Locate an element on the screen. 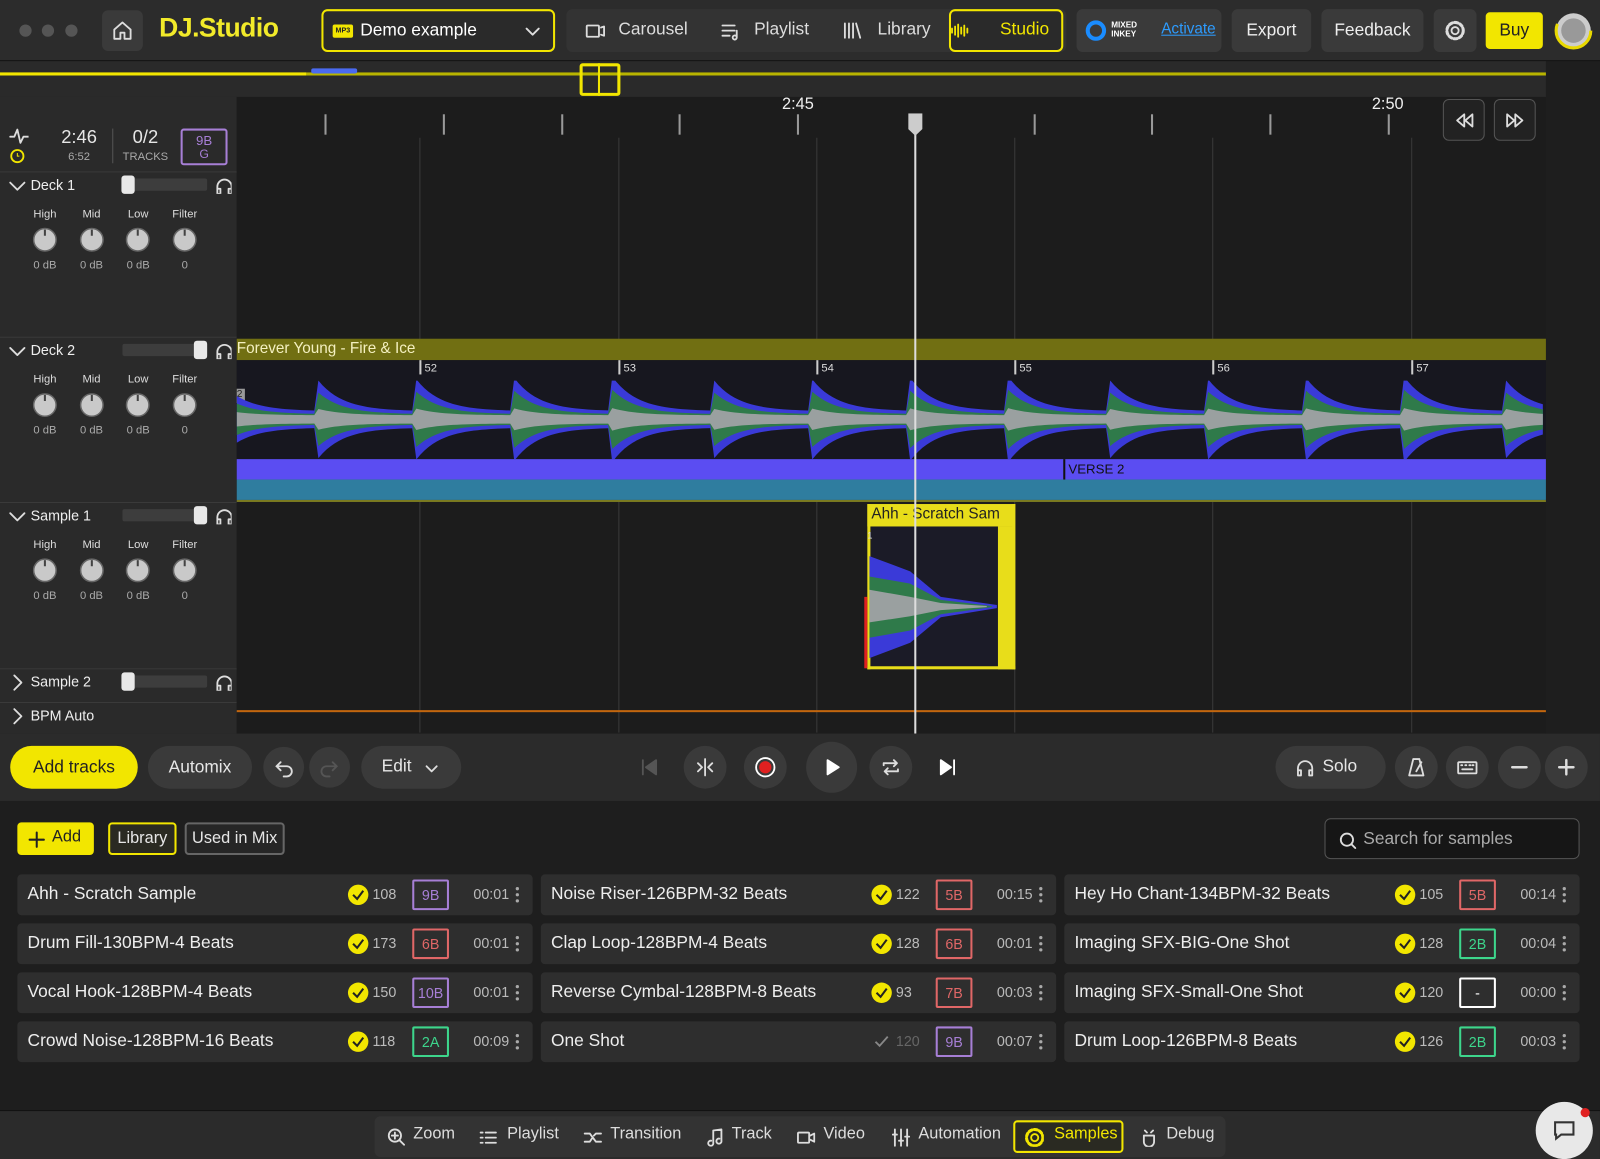  sample-row: Imaging SFX-BIG-One Shot 128 2B 00:04 is located at coordinates (1322, 944).